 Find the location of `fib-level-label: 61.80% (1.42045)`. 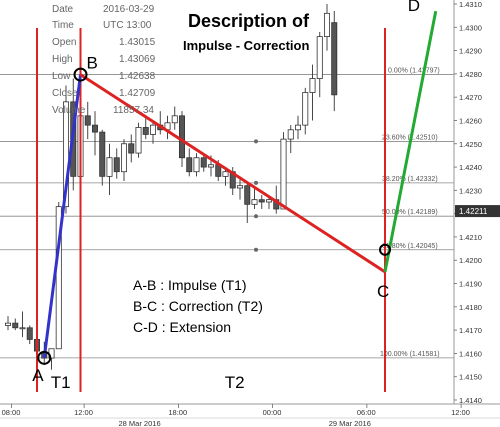

fib-level-label: 61.80% (1.42045) is located at coordinates (410, 246).